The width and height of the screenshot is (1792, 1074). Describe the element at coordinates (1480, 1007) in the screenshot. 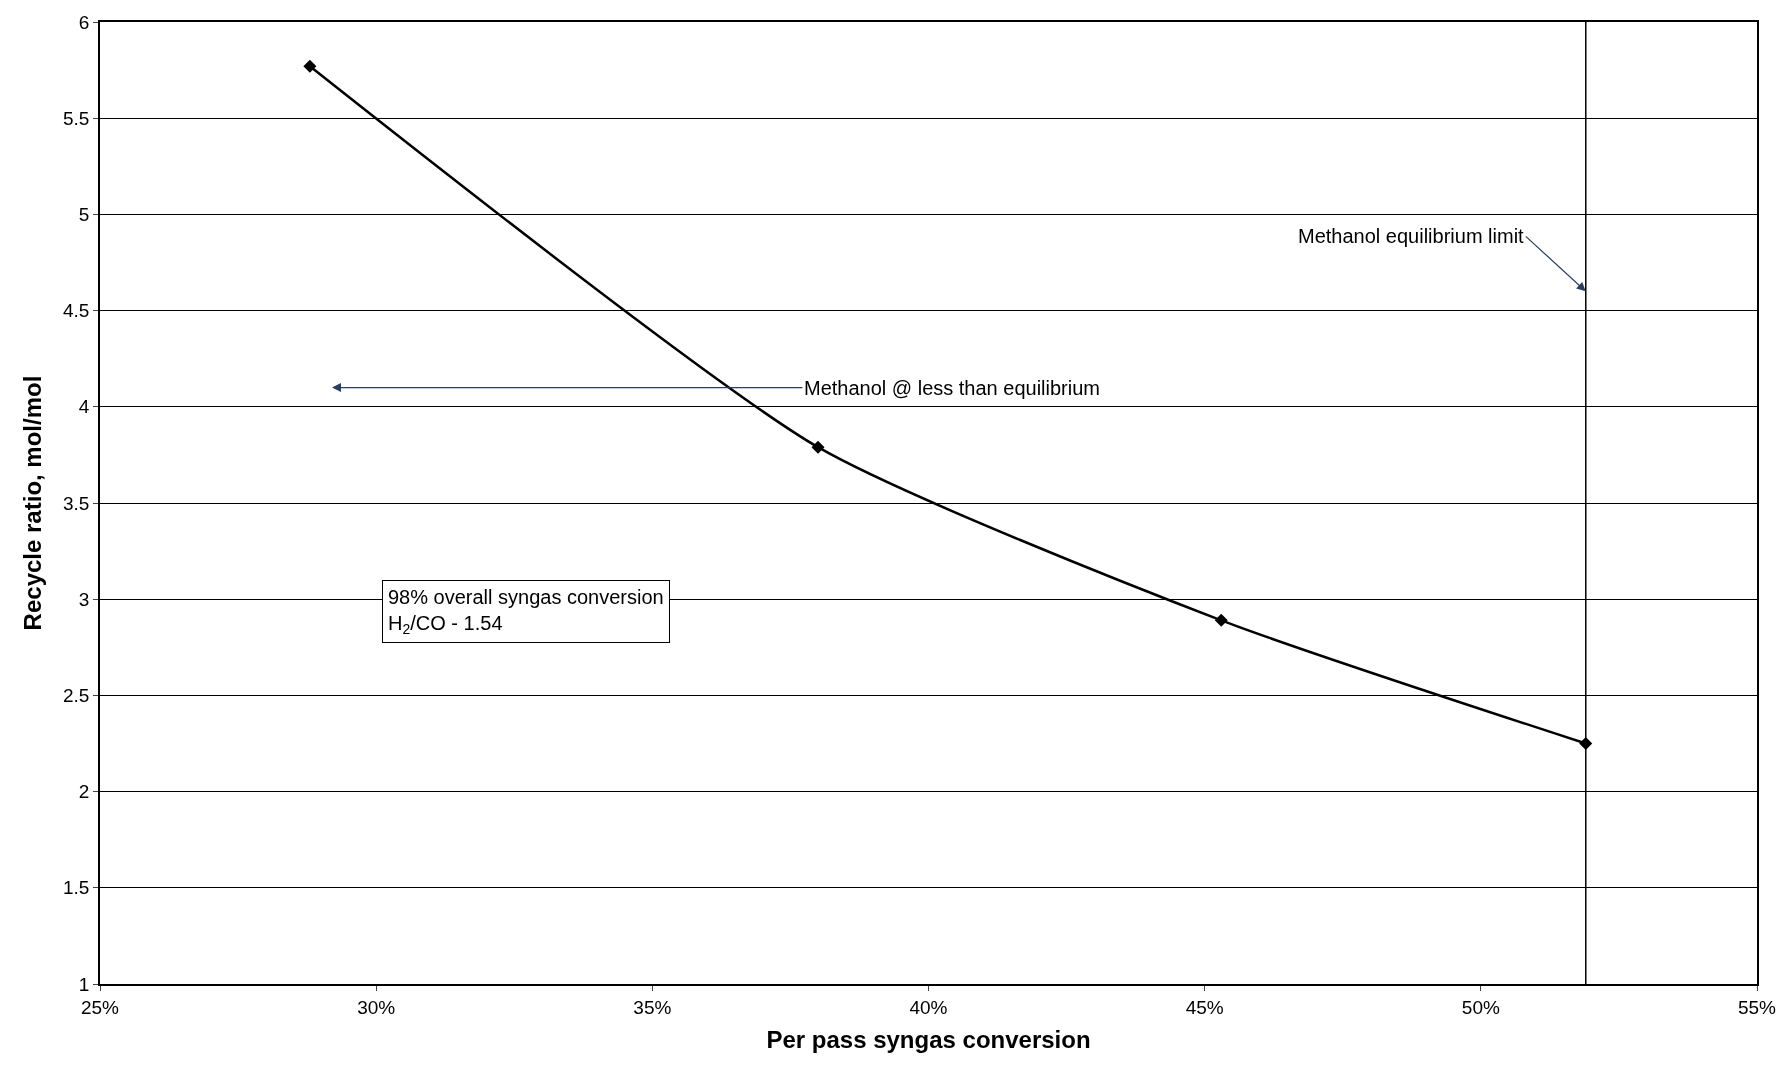

I see `x-tick-label: 50%` at that location.